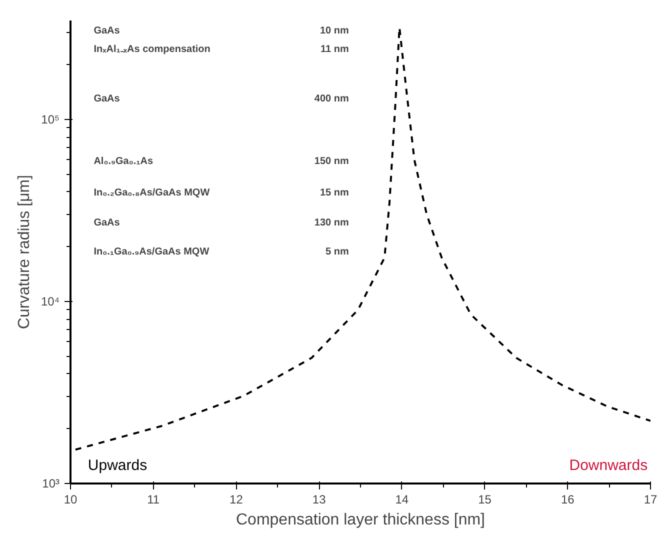 This screenshot has width=670, height=543. I want to click on annotation: 11 nm, so click(335, 49).